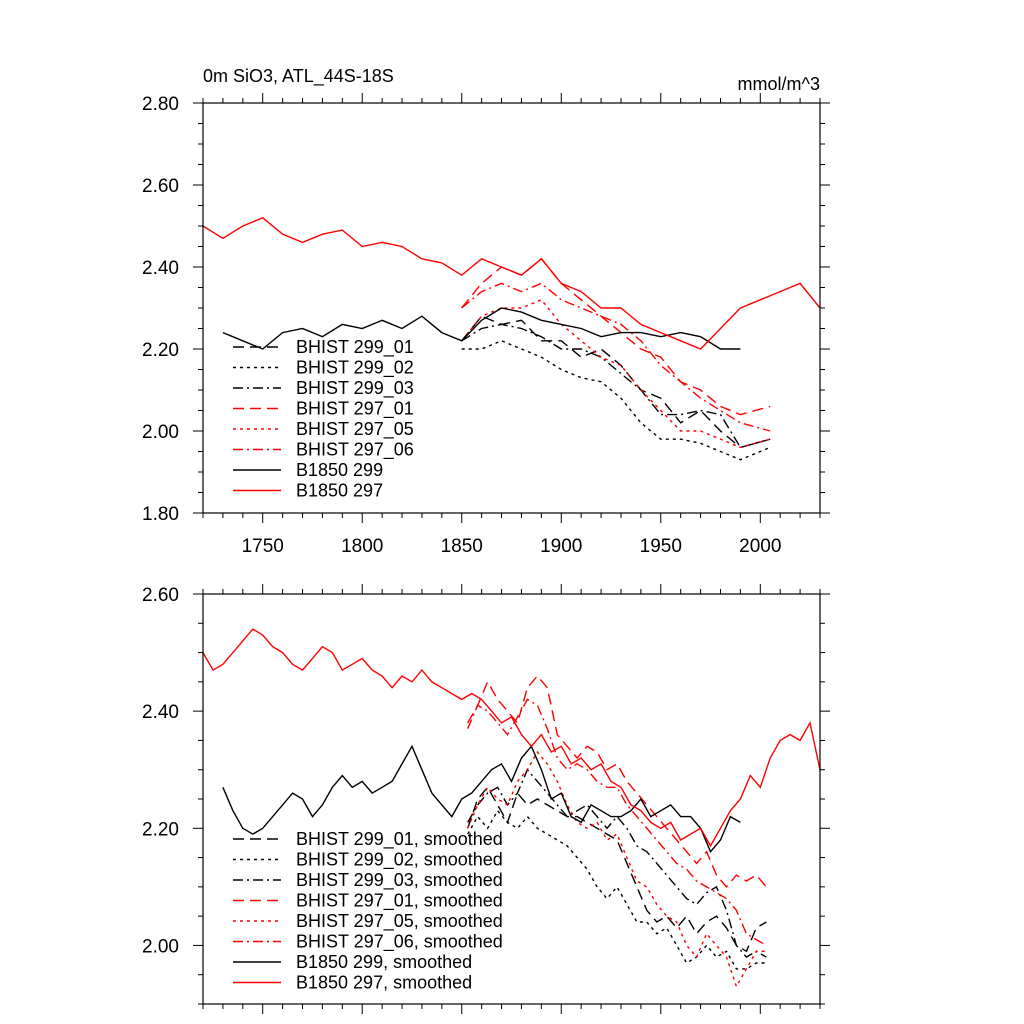 This screenshot has height=1024, width=1024. What do you see at coordinates (399, 901) in the screenshot?
I see `bottom-legend-label-3: BHIST 297_01, smoothed` at bounding box center [399, 901].